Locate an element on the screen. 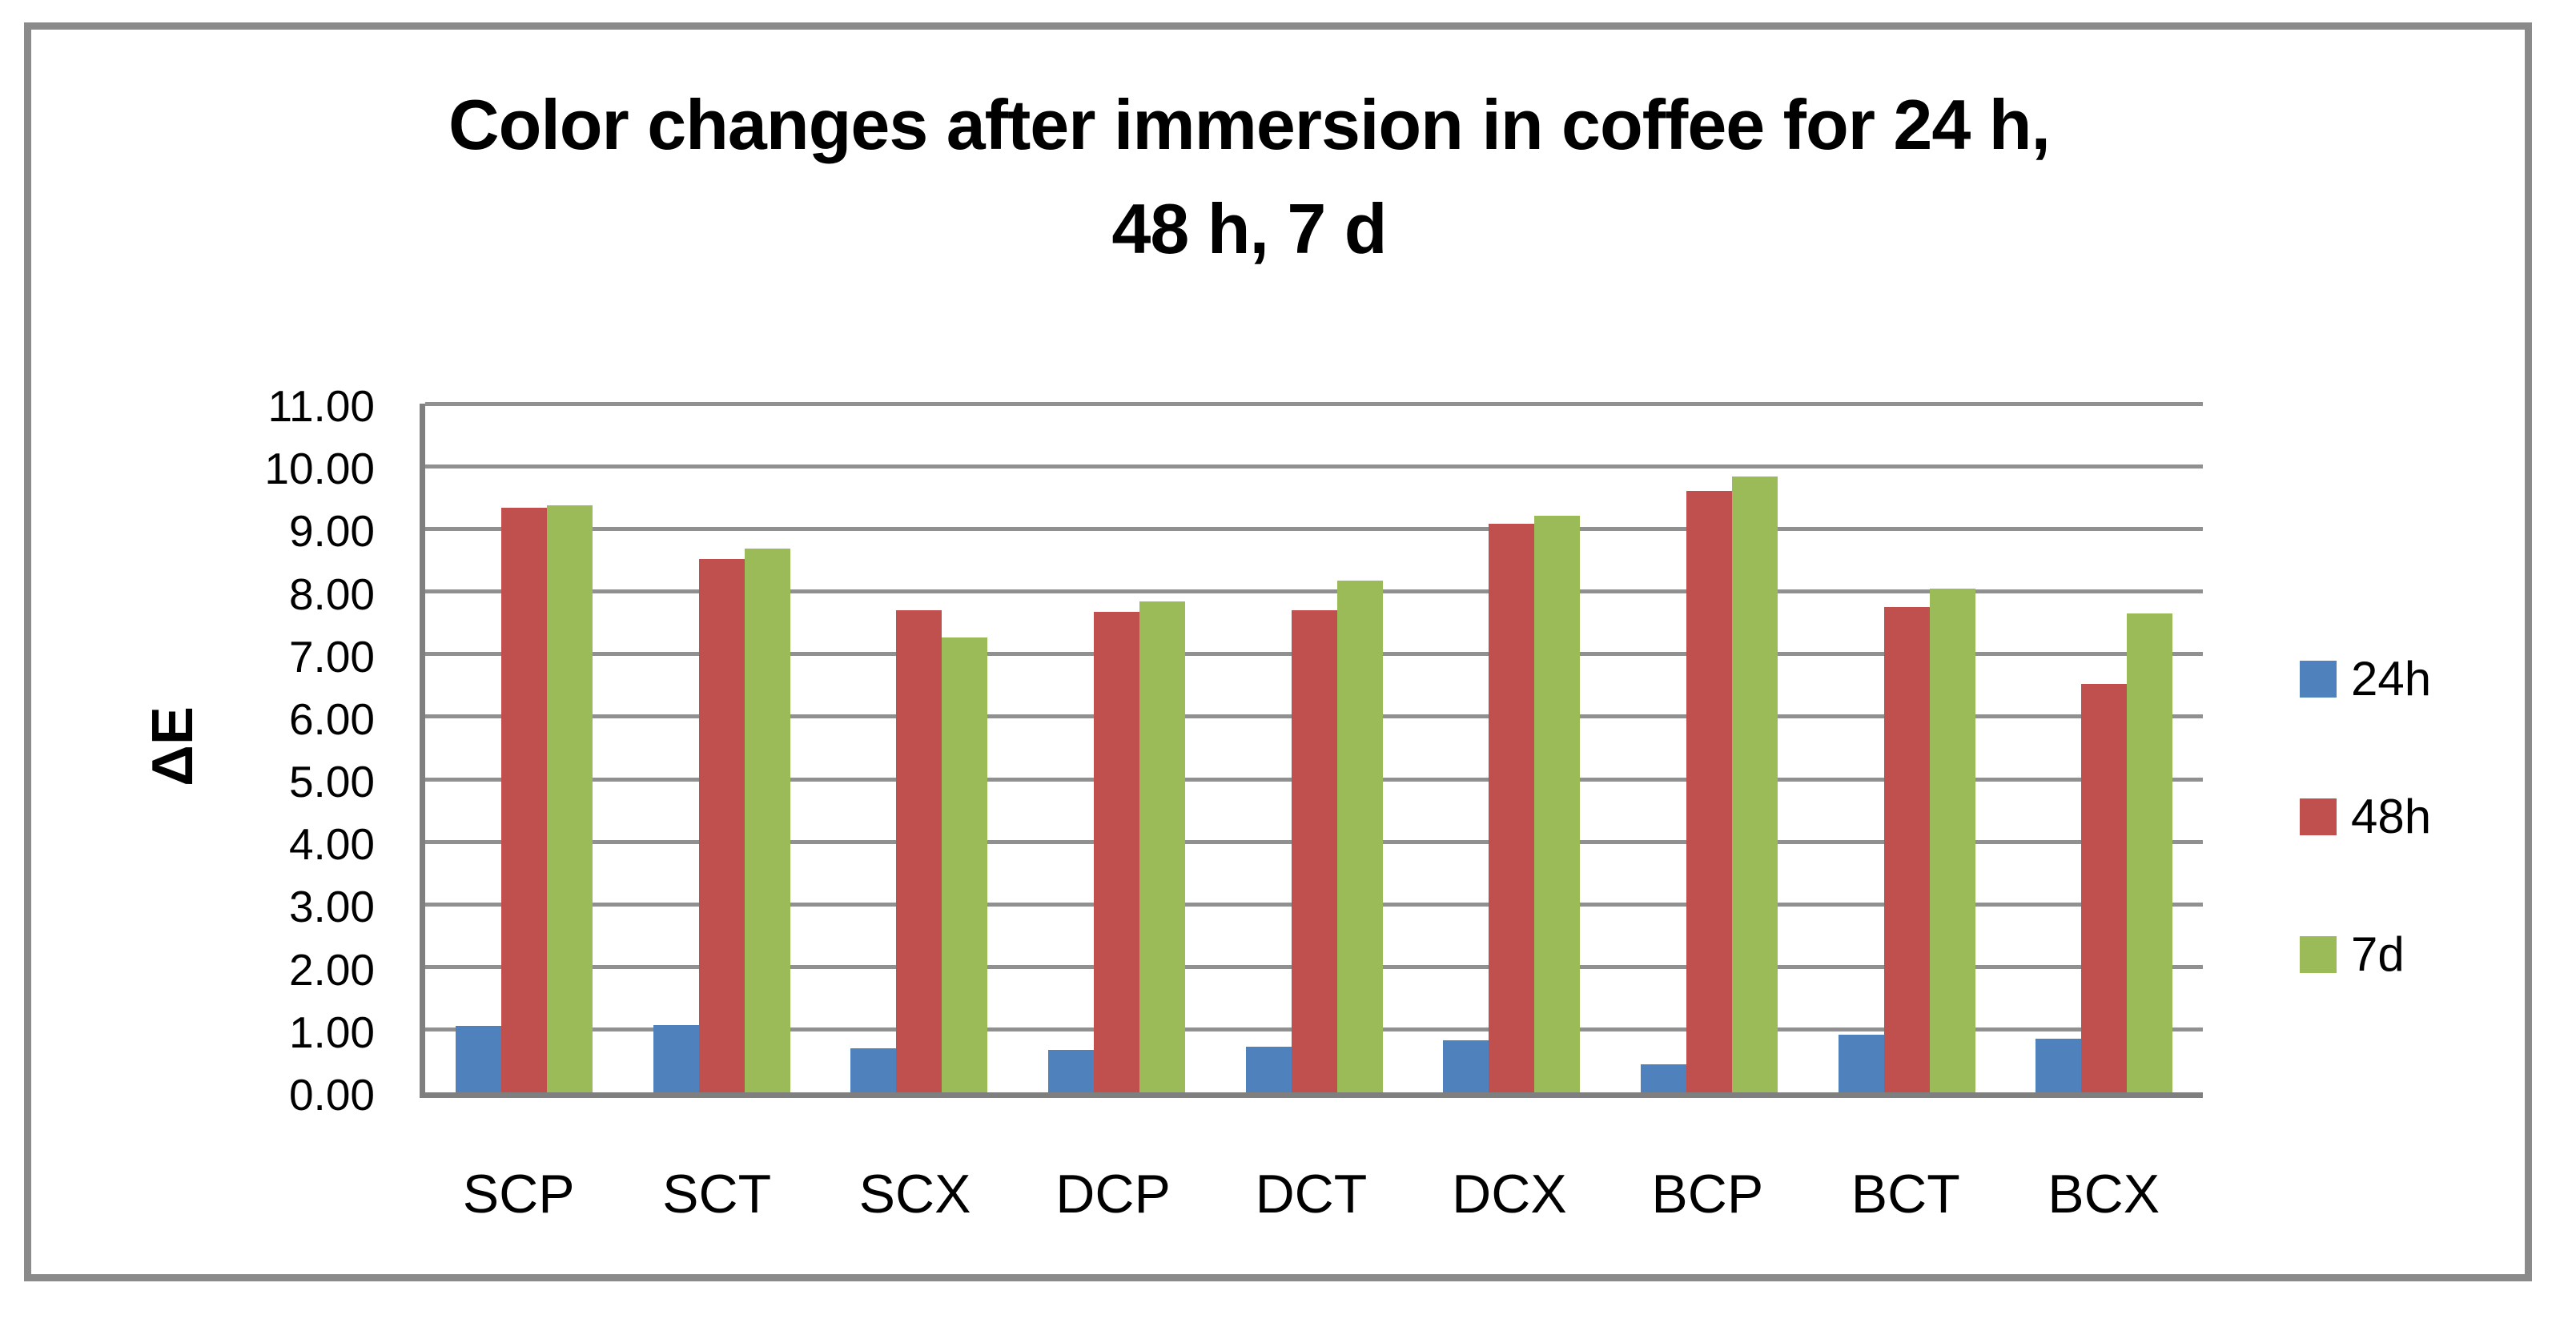  bar-DCP-7d is located at coordinates (1162, 847).